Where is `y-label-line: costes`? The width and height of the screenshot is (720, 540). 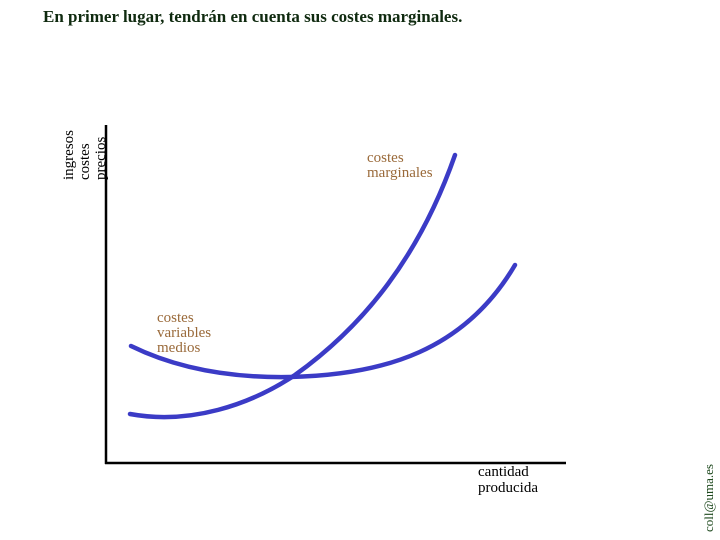 y-label-line: costes is located at coordinates (85, 161).